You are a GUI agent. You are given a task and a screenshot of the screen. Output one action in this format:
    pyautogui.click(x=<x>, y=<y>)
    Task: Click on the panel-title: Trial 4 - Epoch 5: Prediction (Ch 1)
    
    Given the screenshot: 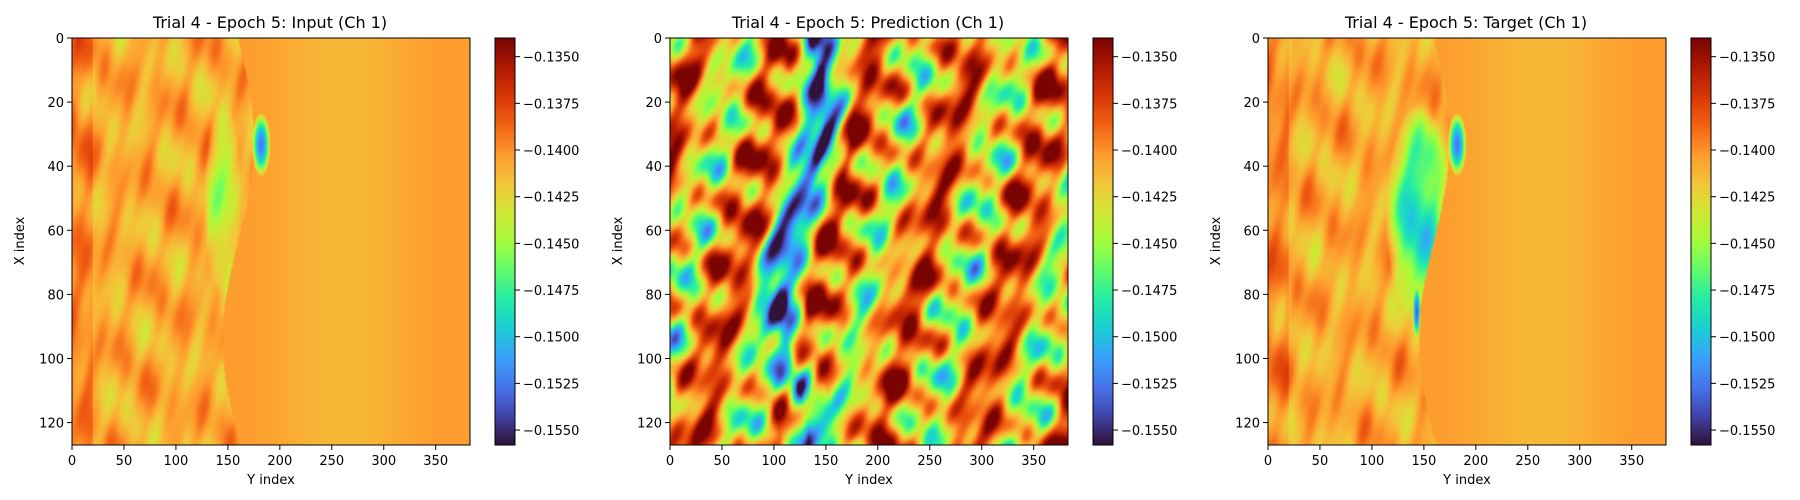 What is the action you would take?
    pyautogui.click(x=867, y=22)
    